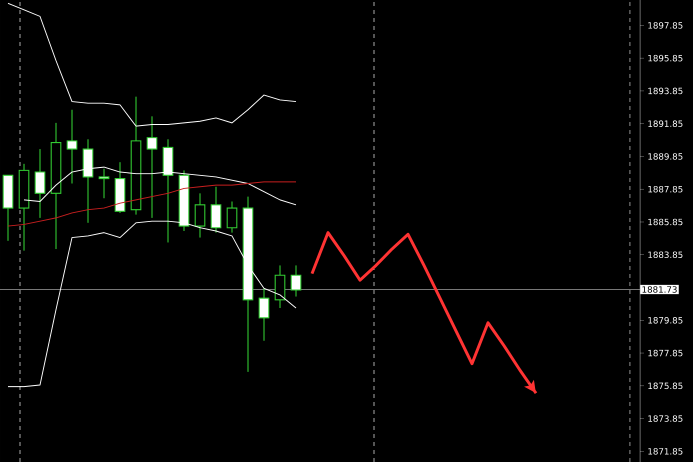 This screenshot has height=462, width=693. Describe the element at coordinates (665, 25) in the screenshot. I see `y-tick-label: 1897.85` at that location.